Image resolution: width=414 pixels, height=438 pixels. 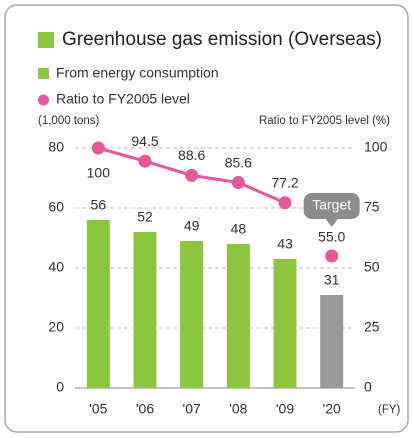 What do you see at coordinates (145, 217) in the screenshot?
I see `bar-value-label: 52` at bounding box center [145, 217].